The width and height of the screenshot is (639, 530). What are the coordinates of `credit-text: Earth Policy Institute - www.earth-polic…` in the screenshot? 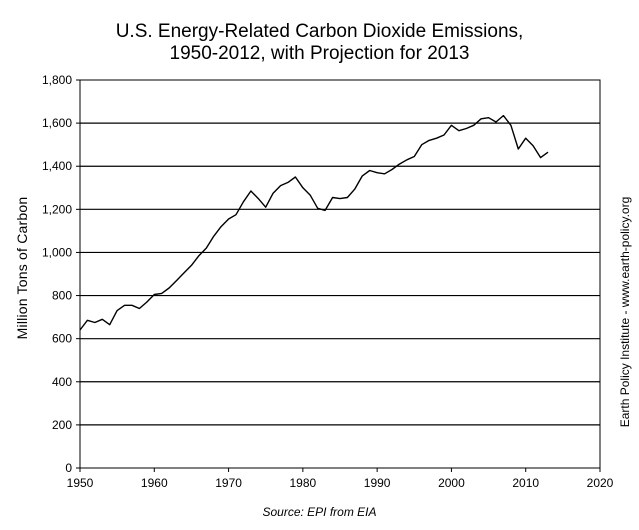 It's located at (625, 312).